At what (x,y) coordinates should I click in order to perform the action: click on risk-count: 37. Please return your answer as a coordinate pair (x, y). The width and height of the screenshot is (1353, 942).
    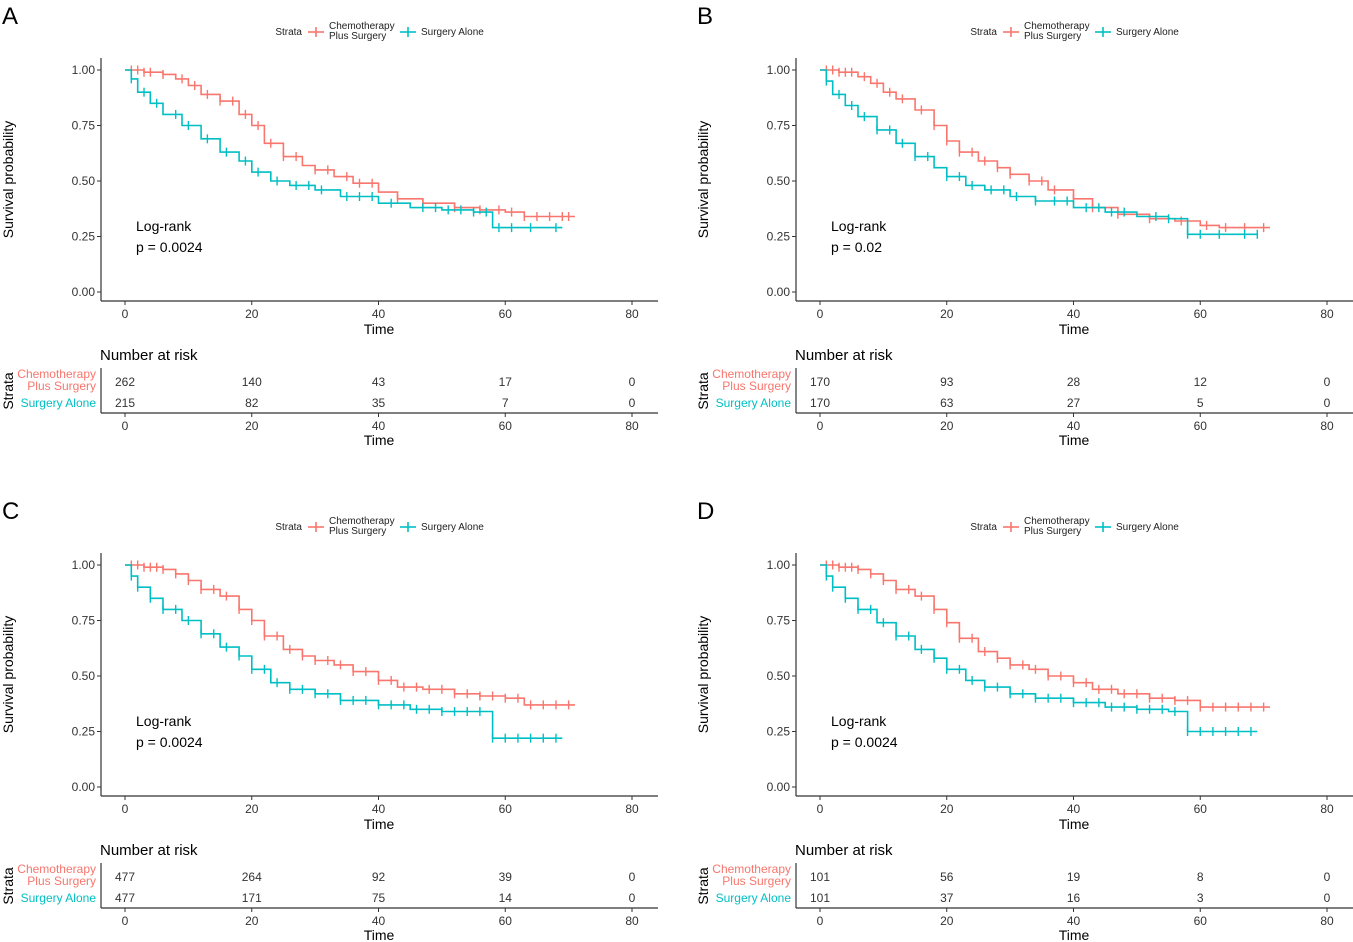
    Looking at the image, I should click on (947, 898).